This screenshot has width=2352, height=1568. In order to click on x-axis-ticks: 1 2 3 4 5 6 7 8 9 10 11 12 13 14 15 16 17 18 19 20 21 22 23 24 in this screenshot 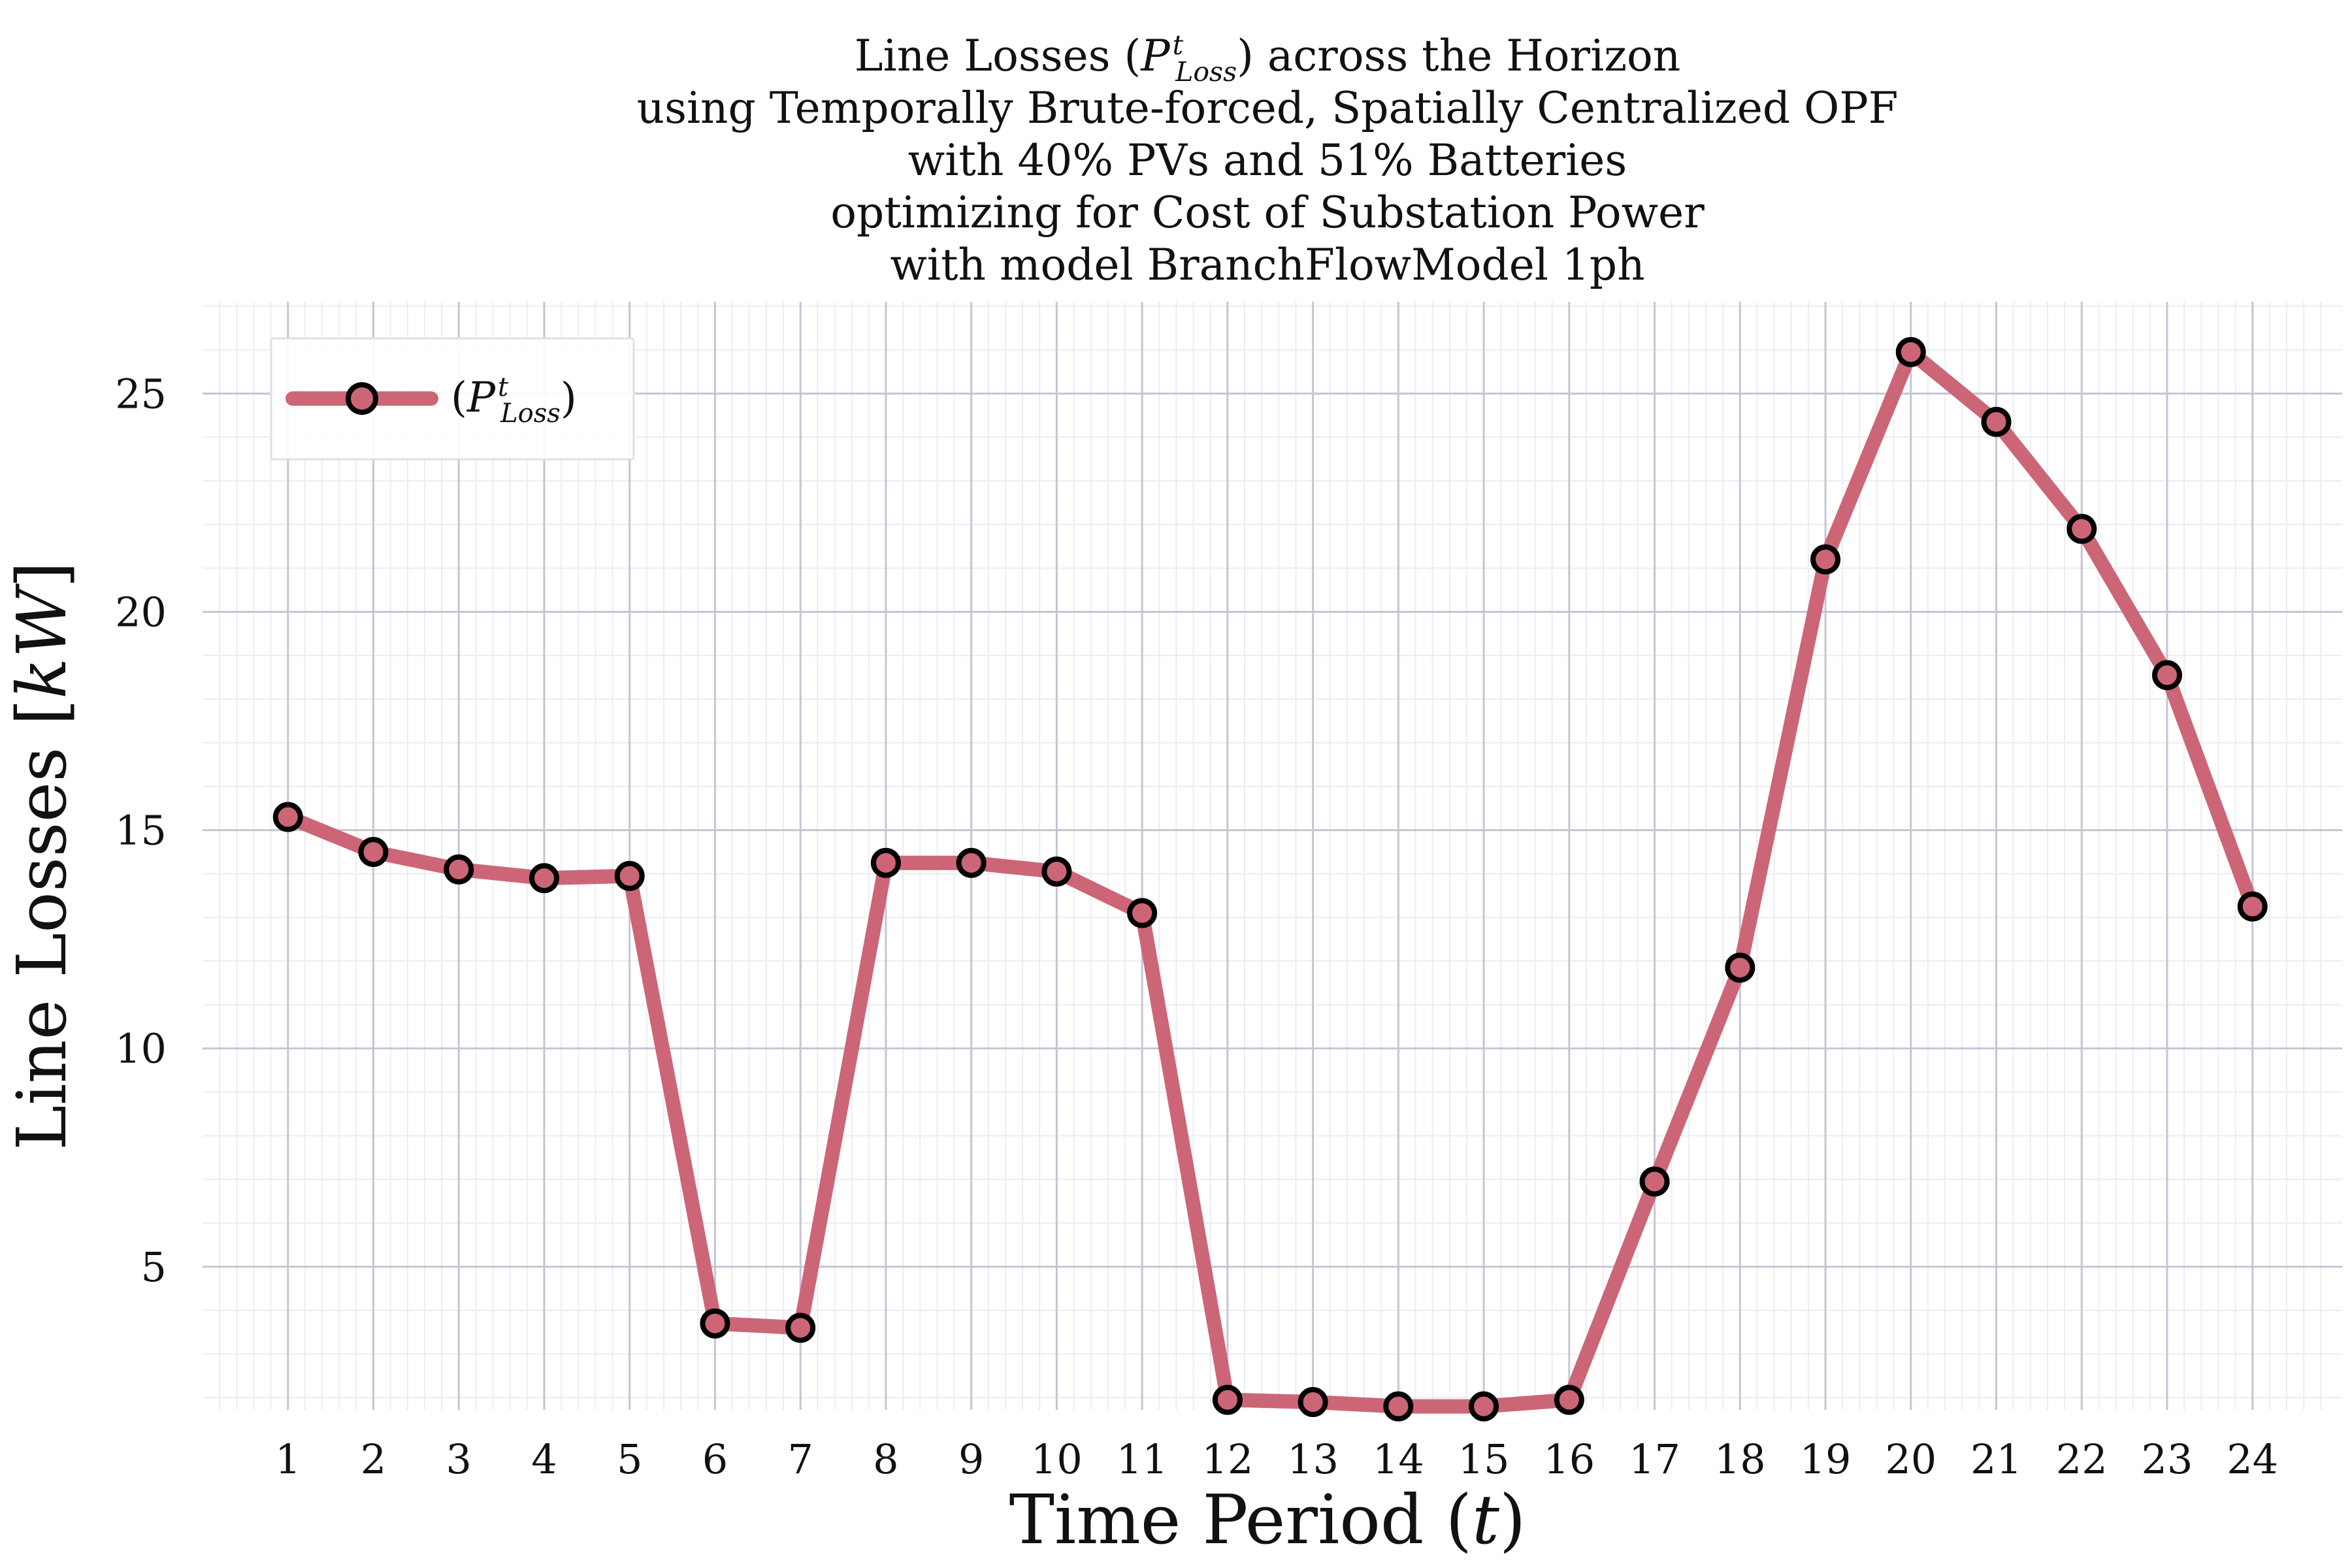, I will do `click(1276, 1459)`.